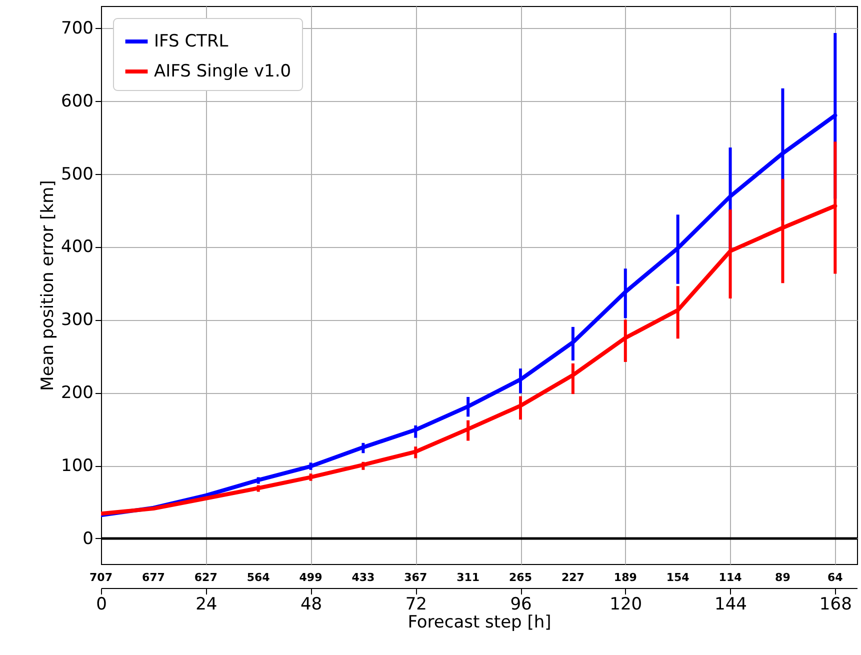 Image resolution: width=861 pixels, height=655 pixels. What do you see at coordinates (730, 604) in the screenshot?
I see `x-tick-label: 144` at bounding box center [730, 604].